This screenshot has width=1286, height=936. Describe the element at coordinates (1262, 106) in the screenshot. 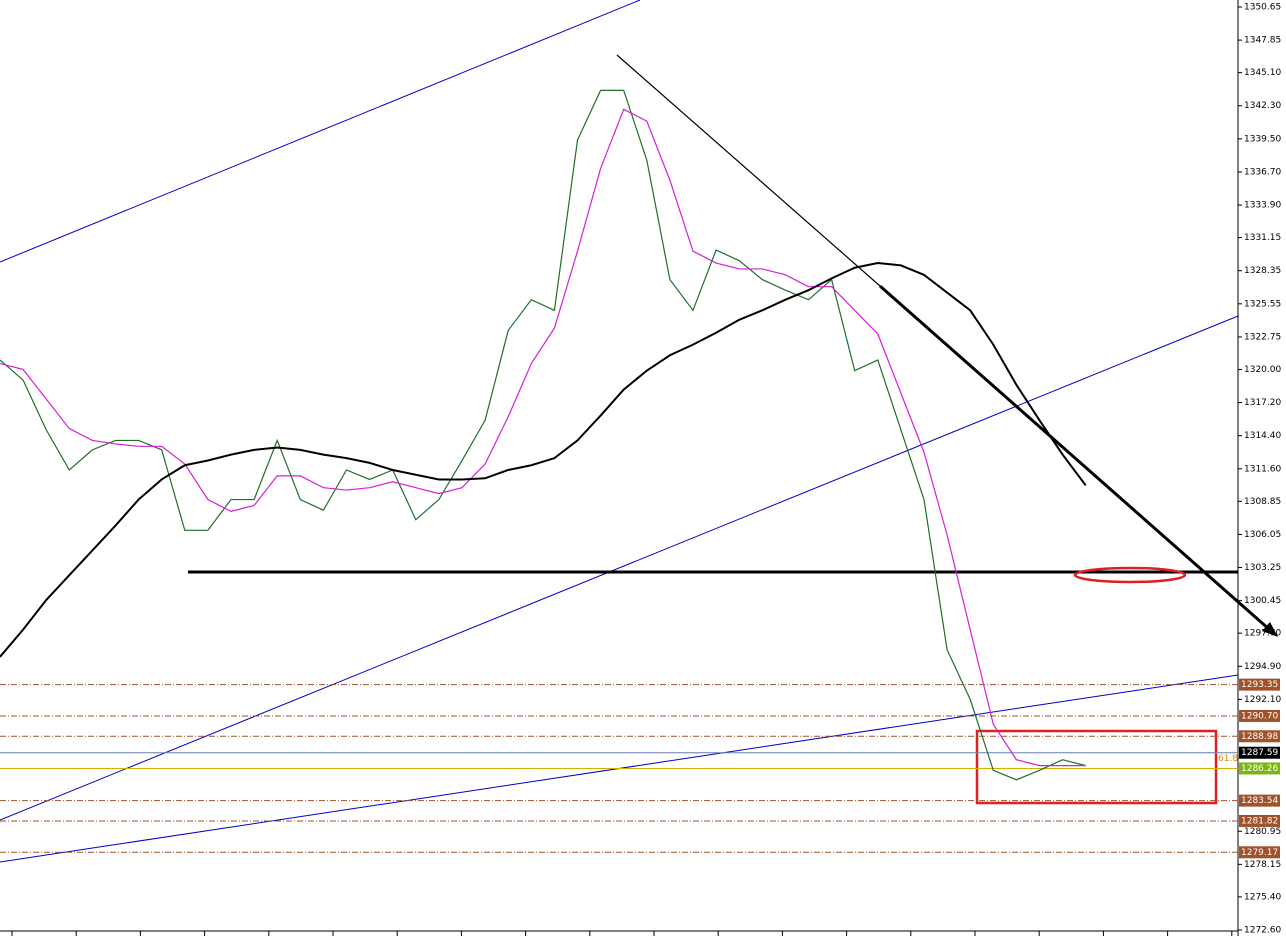

I see `y-tick-label: 1342.30` at that location.